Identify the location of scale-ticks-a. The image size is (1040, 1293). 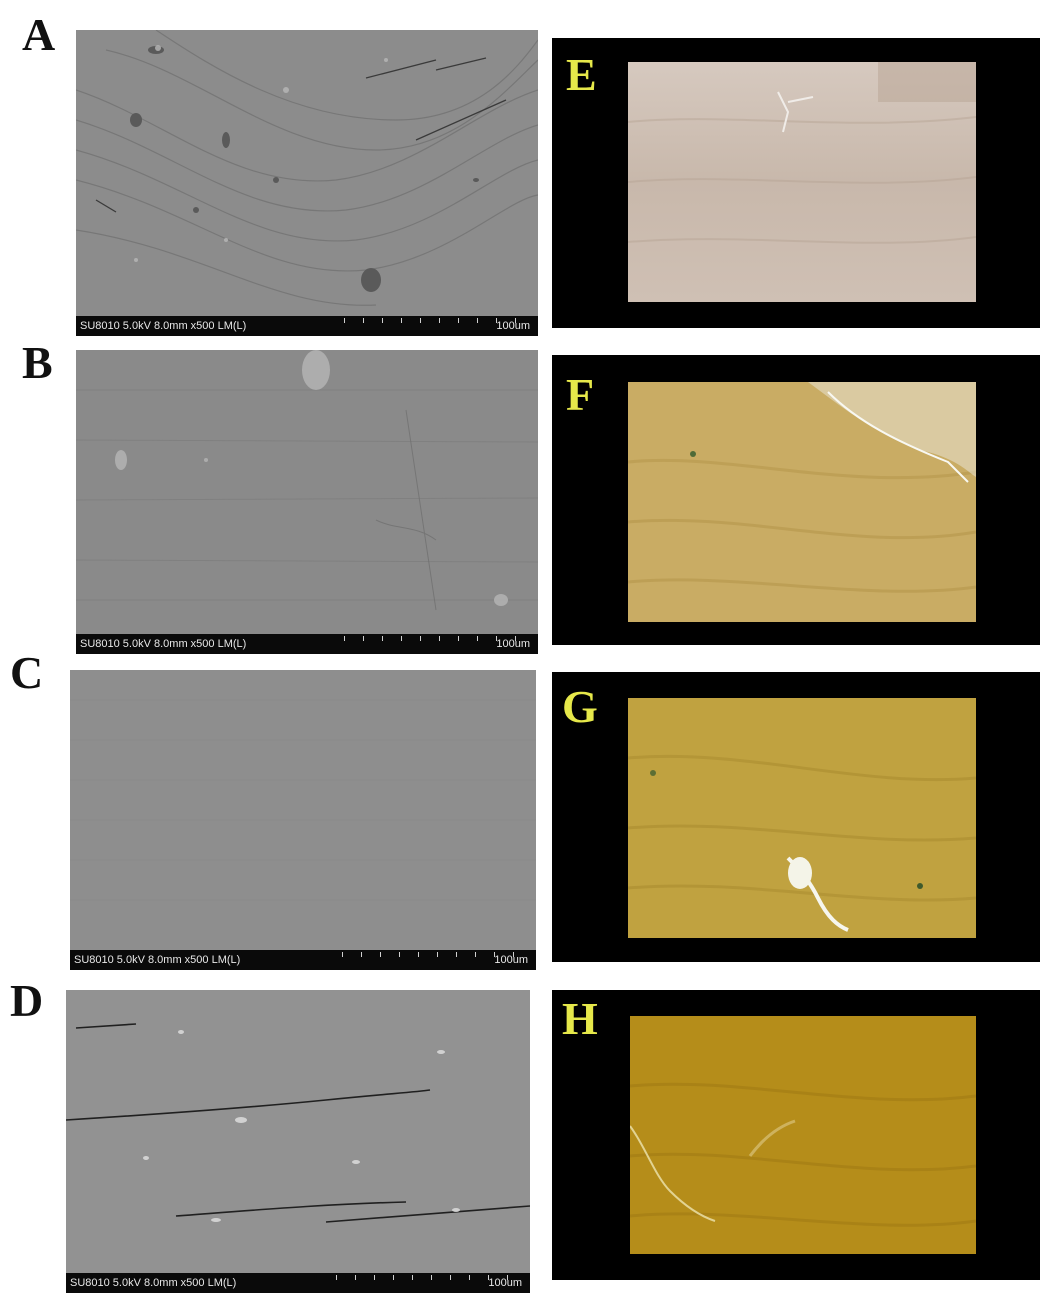
(439, 320).